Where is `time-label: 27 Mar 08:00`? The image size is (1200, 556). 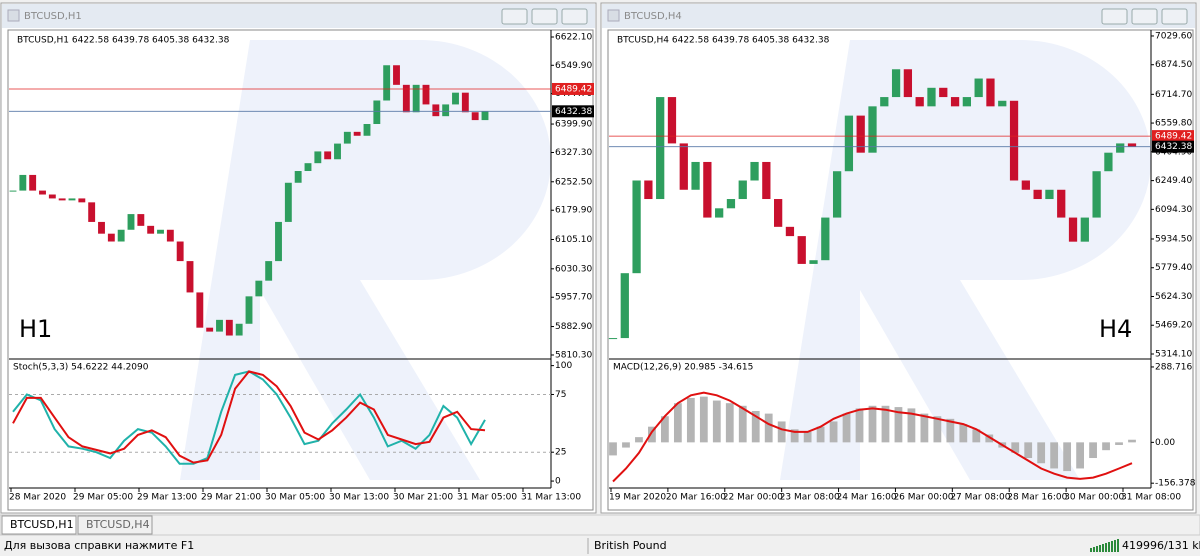 time-label: 27 Mar 08:00 is located at coordinates (980, 498).